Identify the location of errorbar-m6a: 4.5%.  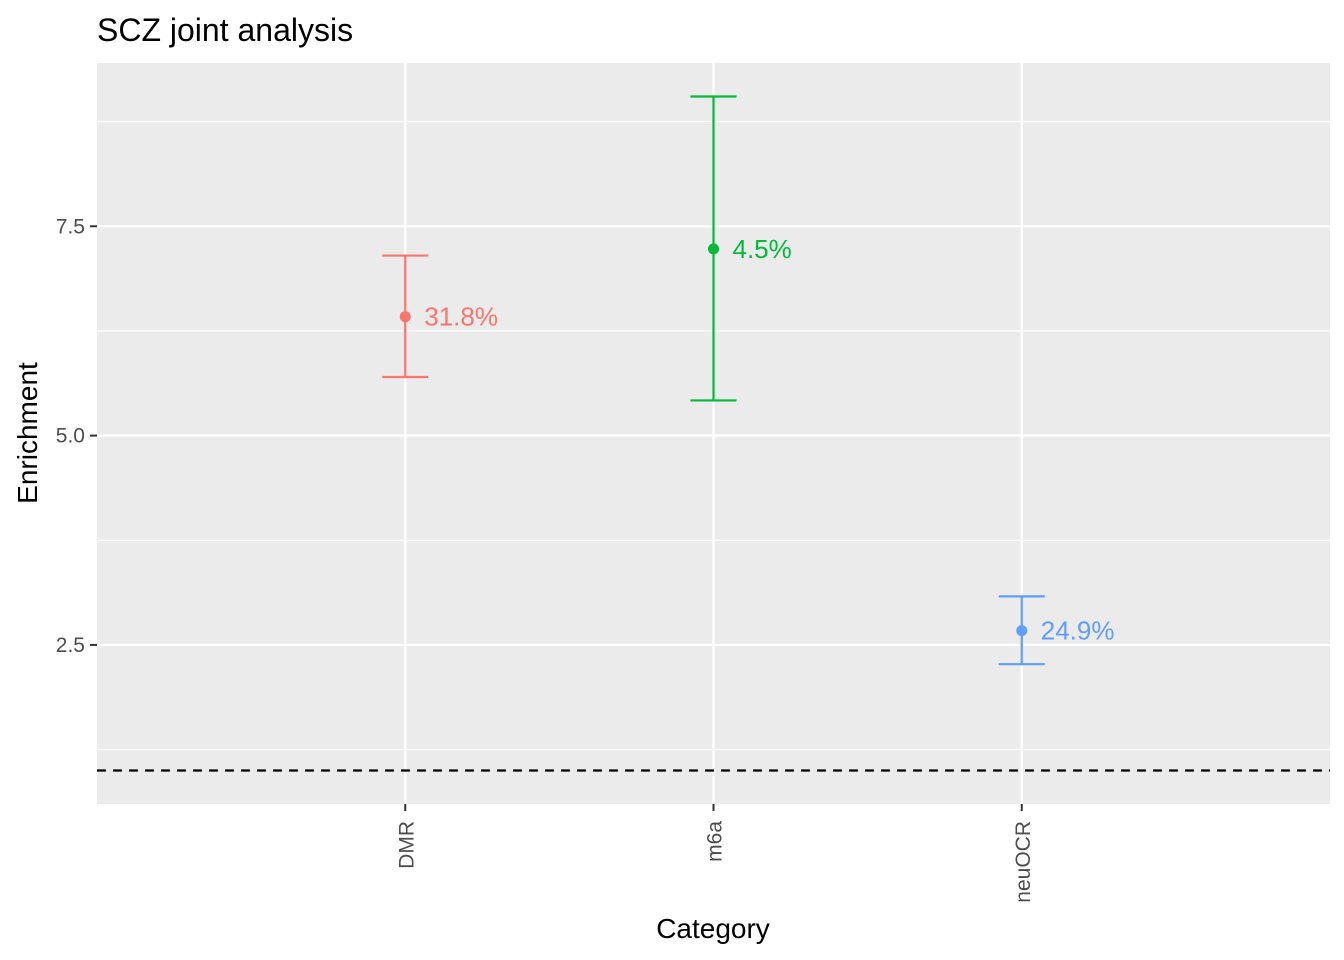
(741, 248).